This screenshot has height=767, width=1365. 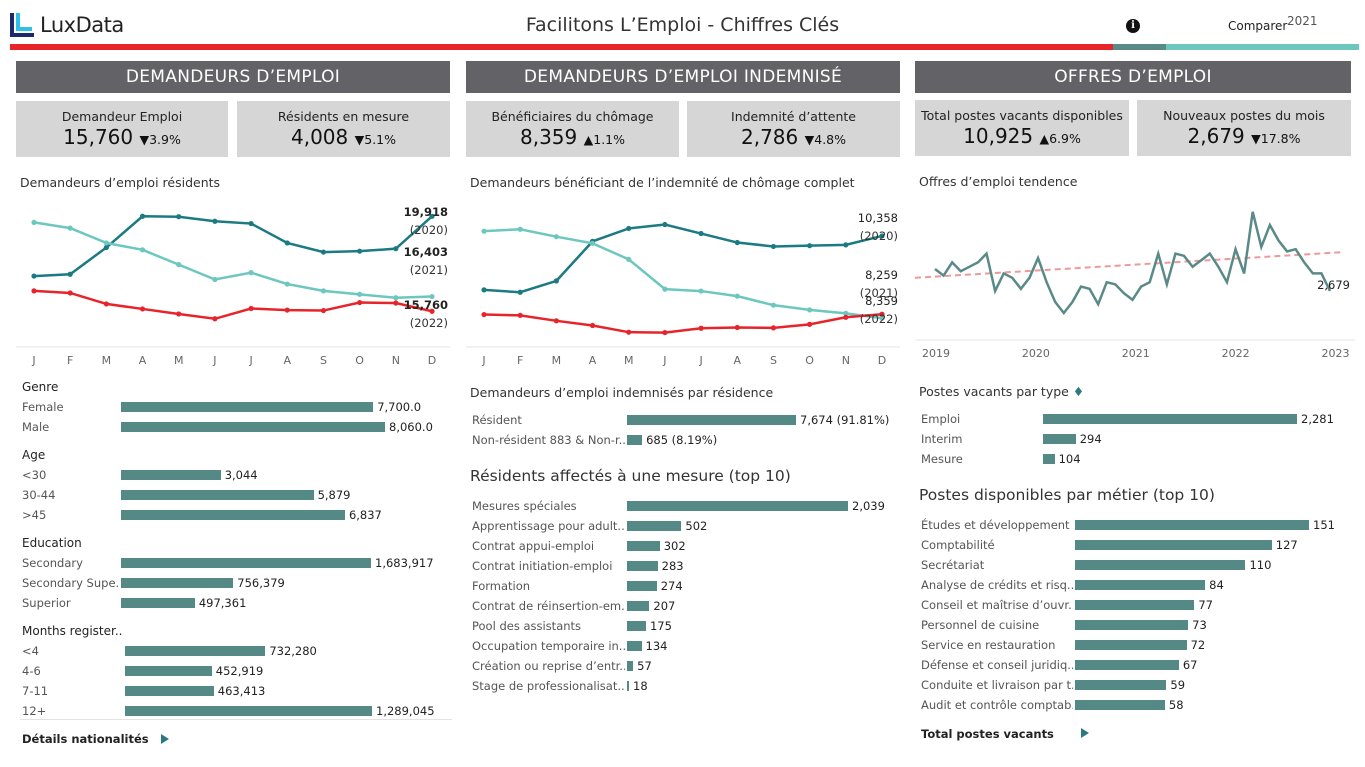 I want to click on bar-value-label: 452,919, so click(x=239, y=671).